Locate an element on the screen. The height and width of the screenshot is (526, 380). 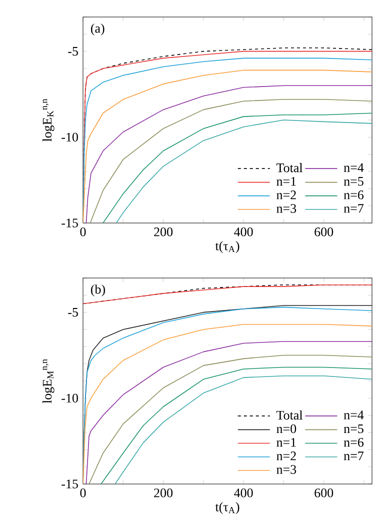
annotation: (a) is located at coordinates (97, 30).